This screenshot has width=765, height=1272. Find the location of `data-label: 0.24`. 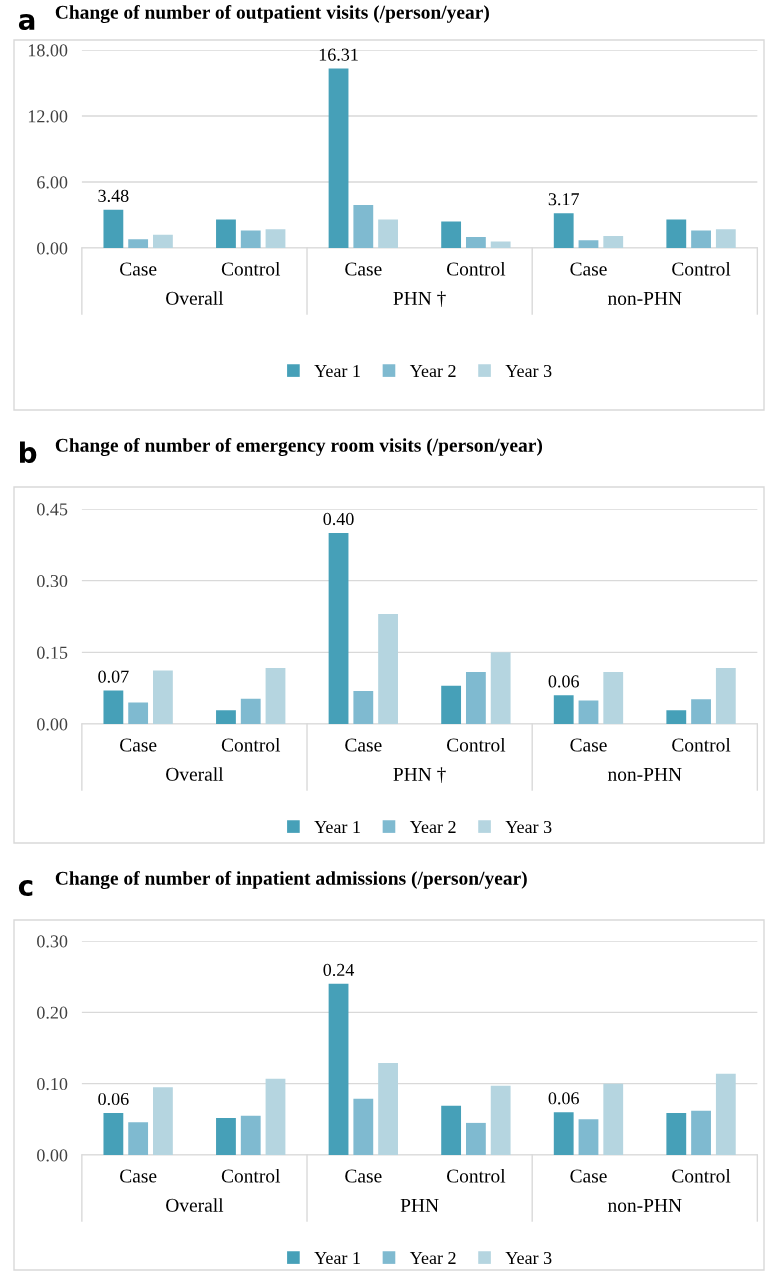

data-label: 0.24 is located at coordinates (339, 970).